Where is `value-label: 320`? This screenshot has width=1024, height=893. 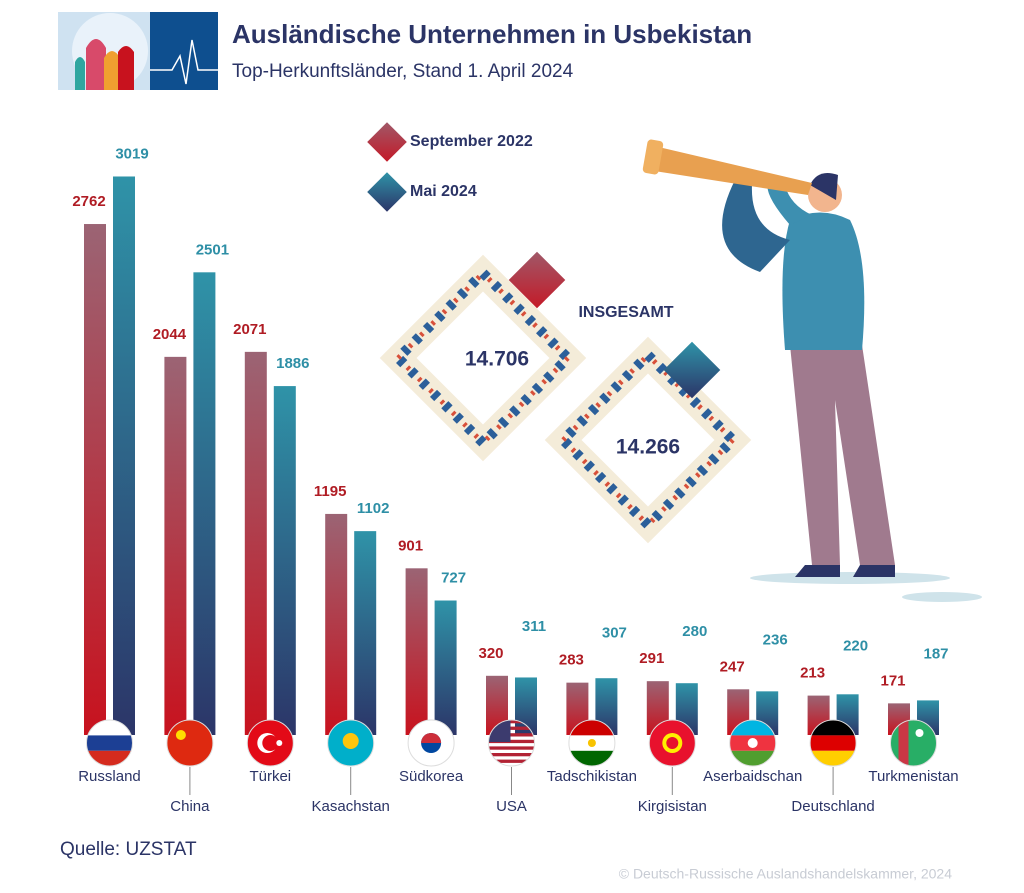
value-label: 320 is located at coordinates (490, 653).